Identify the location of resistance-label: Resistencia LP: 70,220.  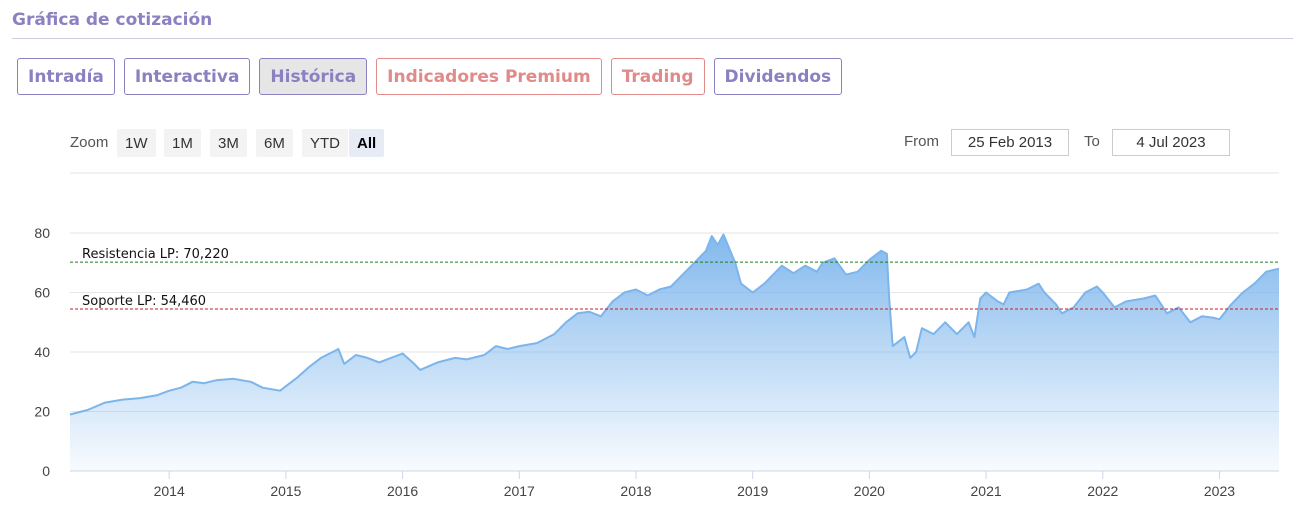
(155, 254).